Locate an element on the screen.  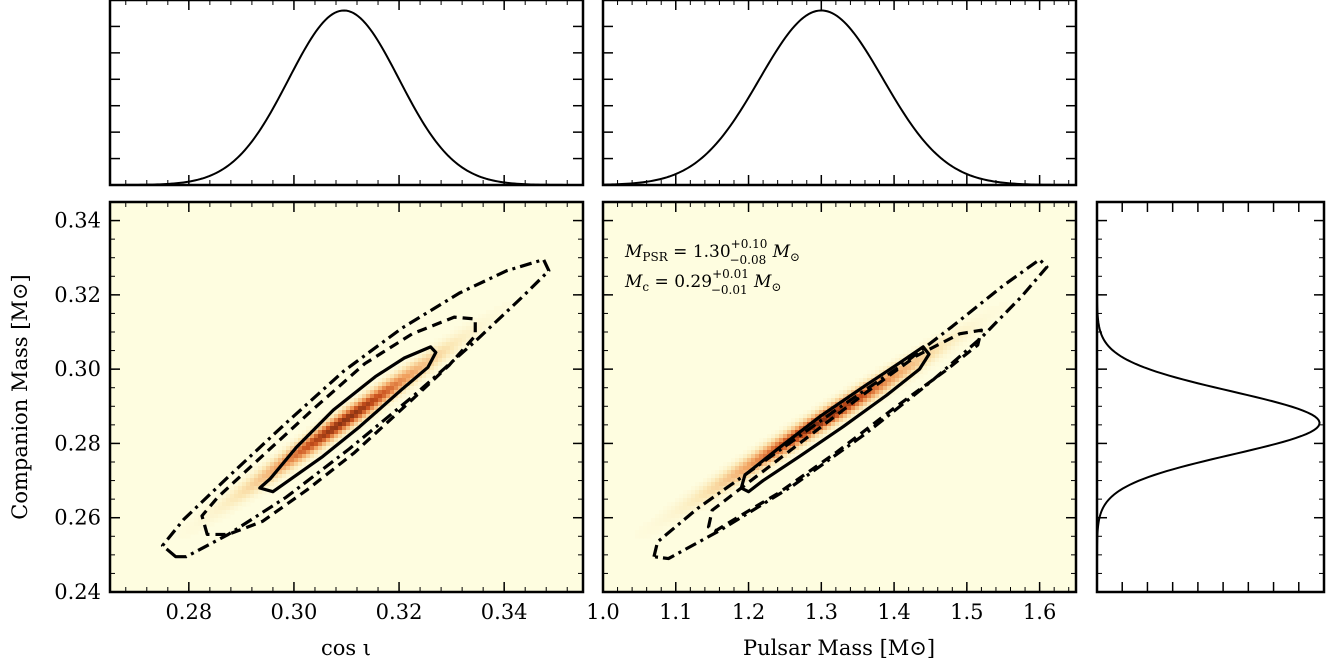
panel-top-left-marginal is located at coordinates (346, 93).